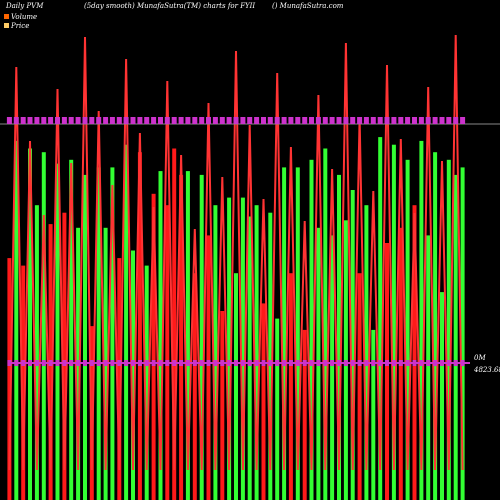 The width and height of the screenshot is (500, 500). What do you see at coordinates (6, 25) in the screenshot?
I see `legend-price-swatch` at bounding box center [6, 25].